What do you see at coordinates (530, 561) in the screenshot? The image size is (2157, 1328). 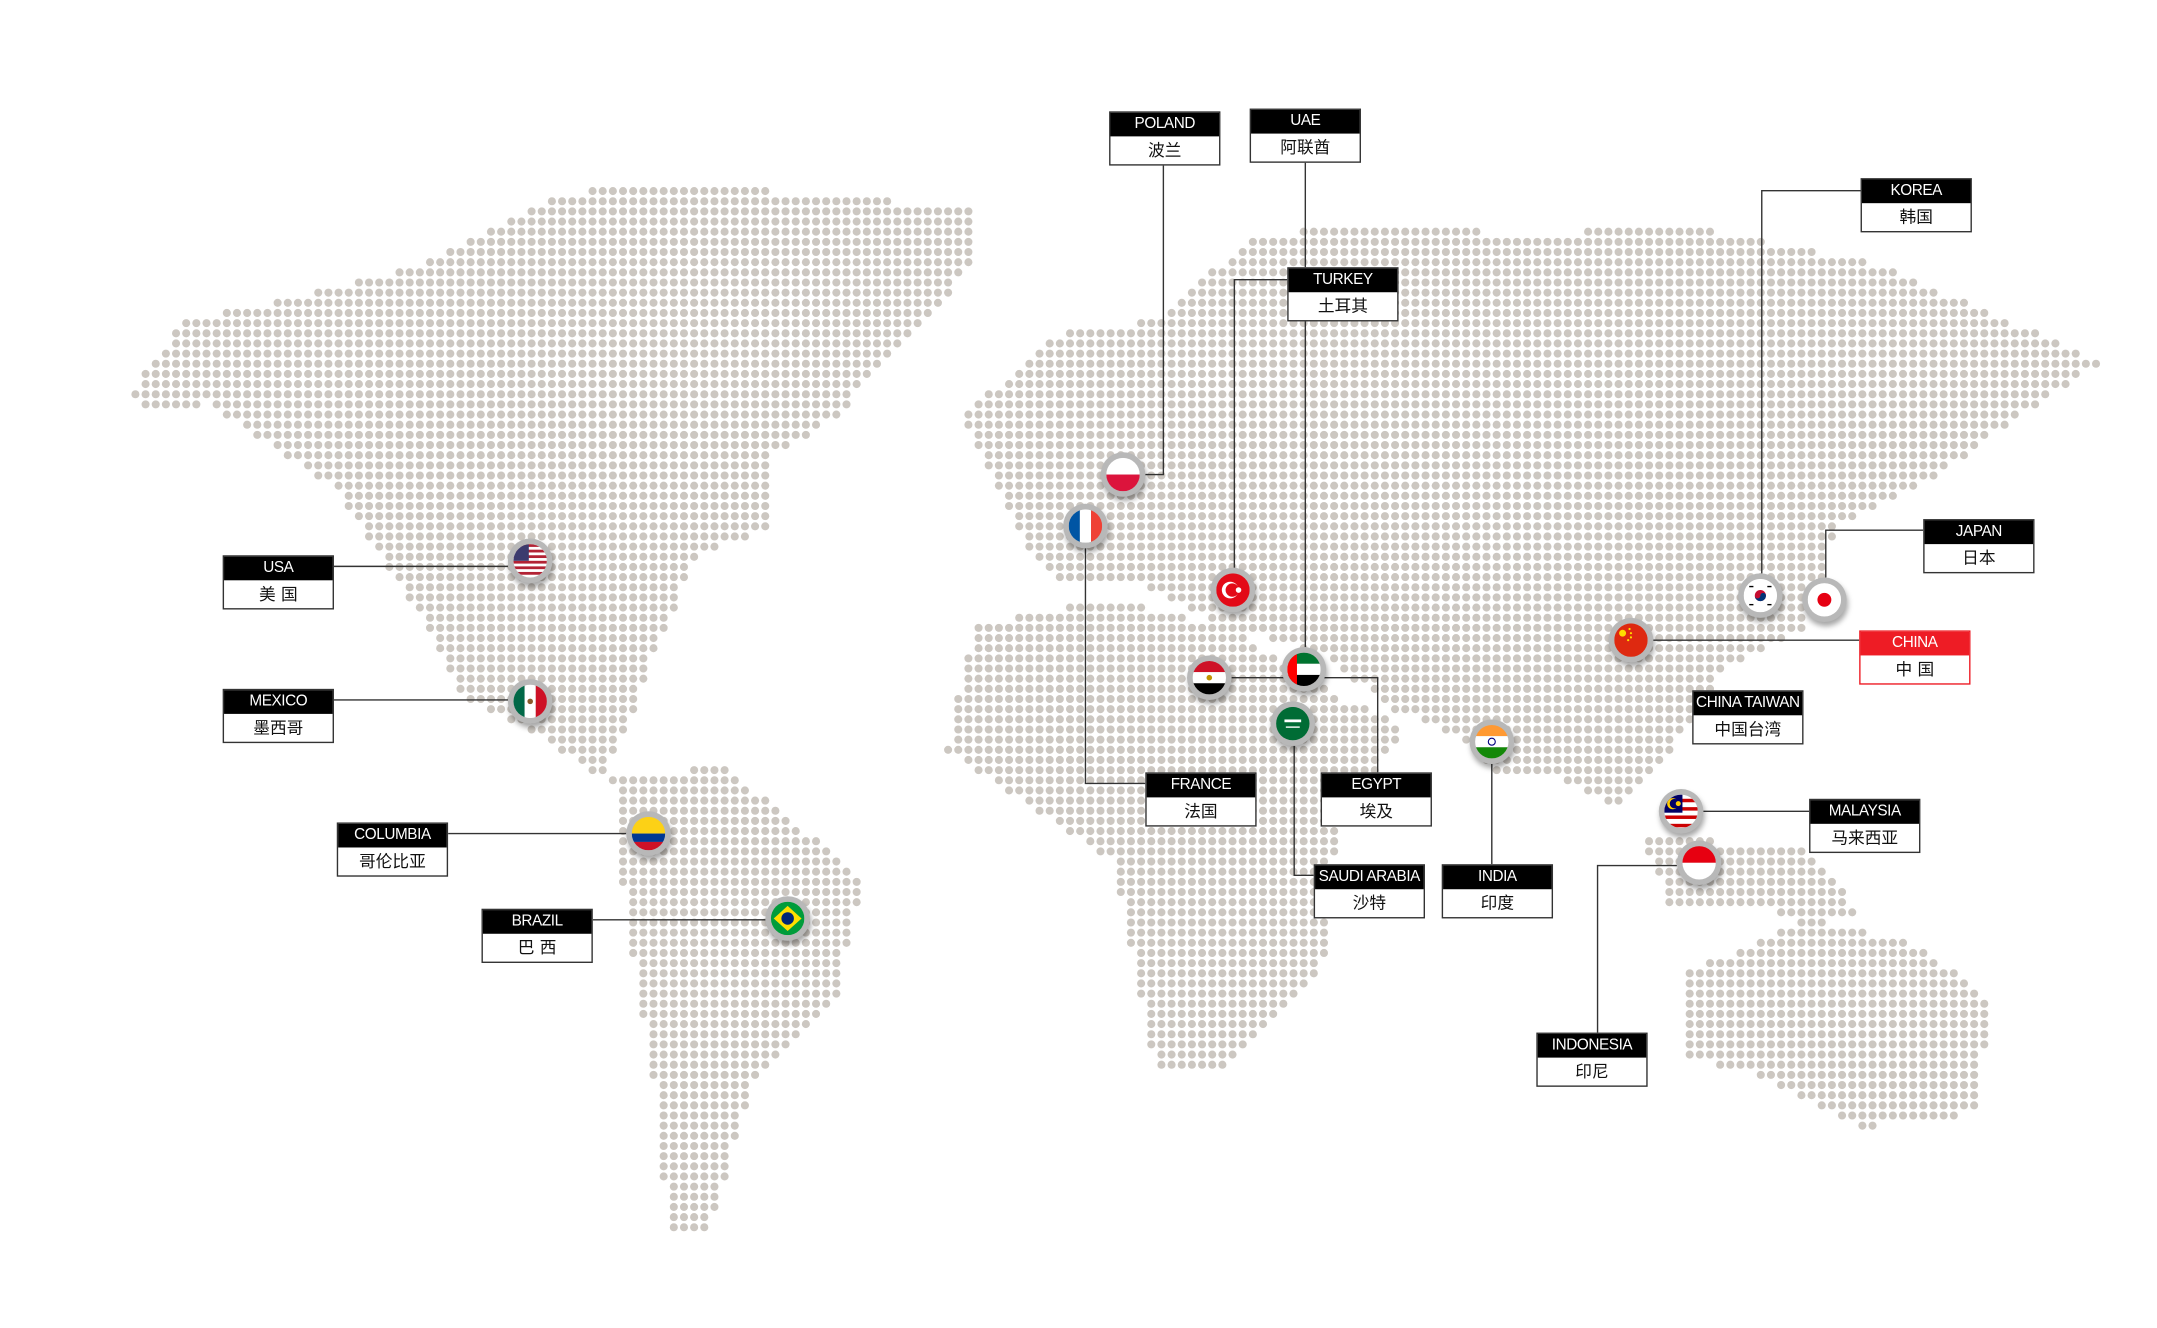 I see `usa-flag-icon` at bounding box center [530, 561].